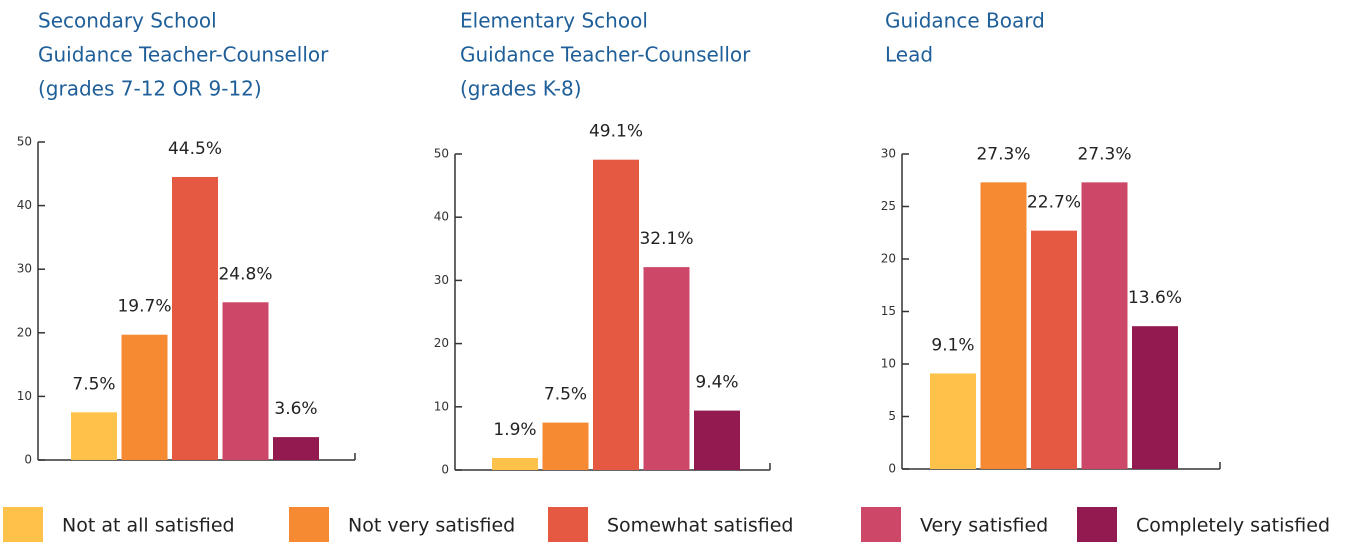 The height and width of the screenshot is (542, 1352). Describe the element at coordinates (909, 55) in the screenshot. I see `chart-title: Lead` at that location.